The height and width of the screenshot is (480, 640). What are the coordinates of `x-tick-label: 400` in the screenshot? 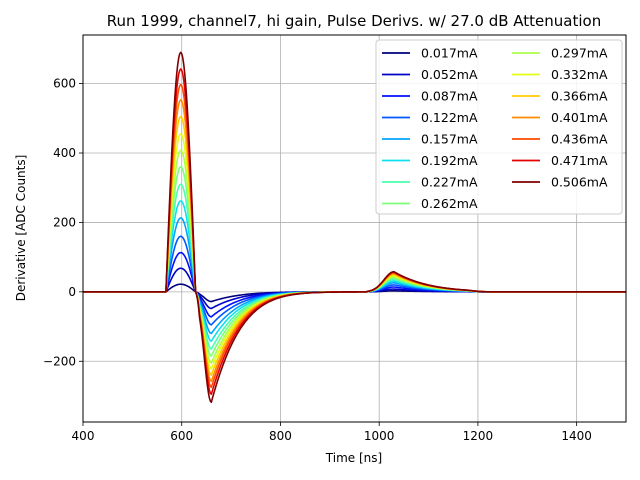 It's located at (83, 436).